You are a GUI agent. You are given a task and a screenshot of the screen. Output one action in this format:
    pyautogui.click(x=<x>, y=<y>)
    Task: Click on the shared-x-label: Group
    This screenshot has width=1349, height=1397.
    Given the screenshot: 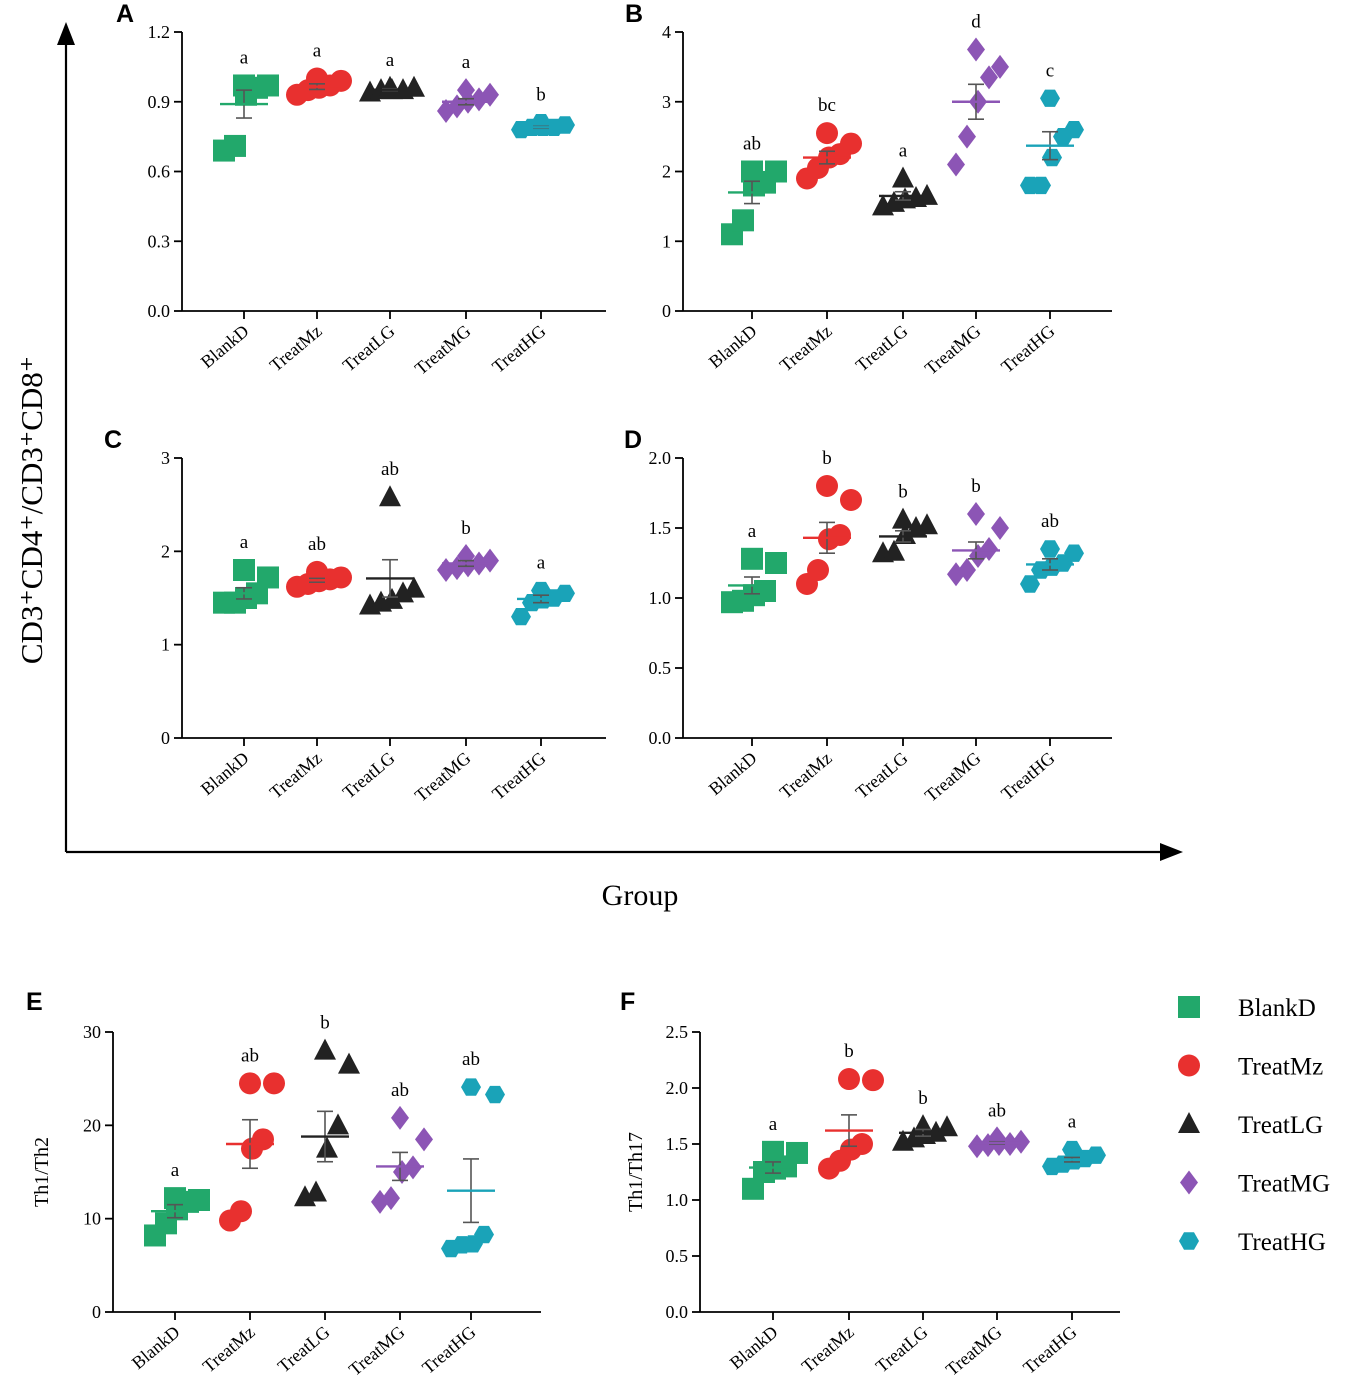 What is the action you would take?
    pyautogui.click(x=640, y=895)
    